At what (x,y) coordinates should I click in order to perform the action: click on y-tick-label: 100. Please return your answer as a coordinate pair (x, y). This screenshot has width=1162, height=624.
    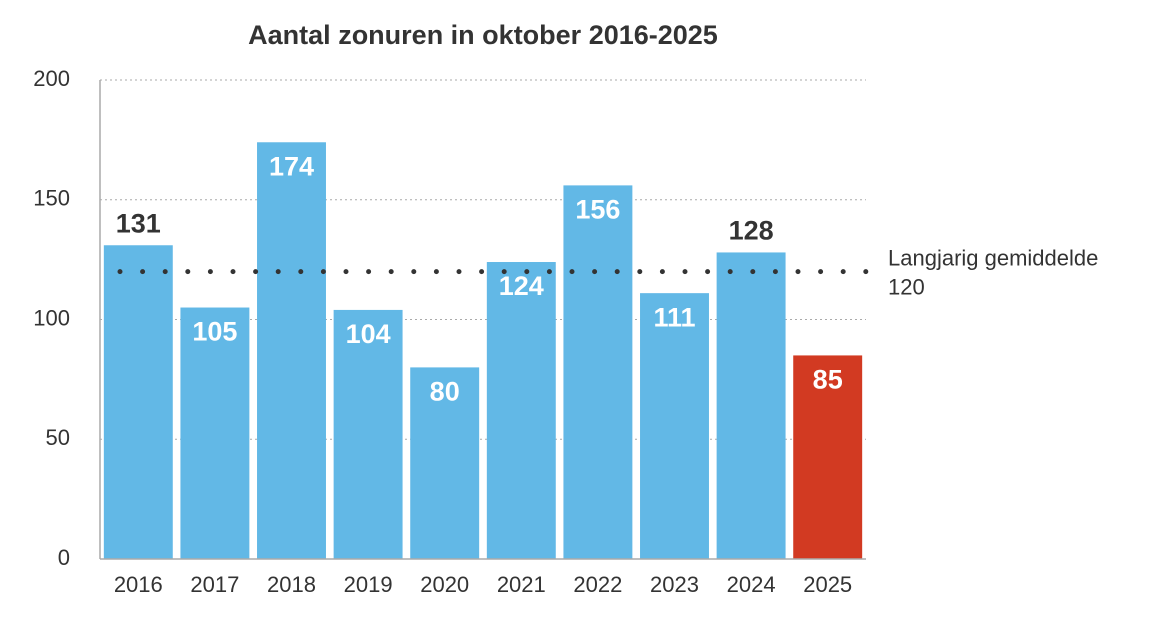
    Looking at the image, I should click on (51, 317).